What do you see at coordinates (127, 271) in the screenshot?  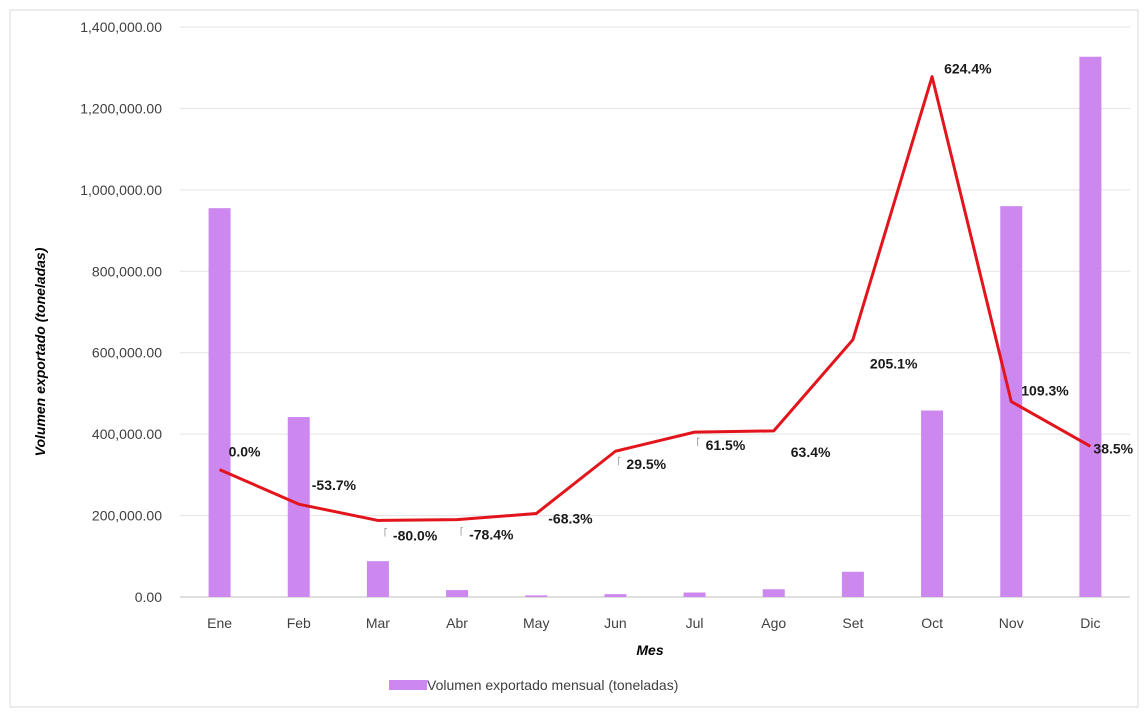 I see `y-tick-label: 800,000.00` at bounding box center [127, 271].